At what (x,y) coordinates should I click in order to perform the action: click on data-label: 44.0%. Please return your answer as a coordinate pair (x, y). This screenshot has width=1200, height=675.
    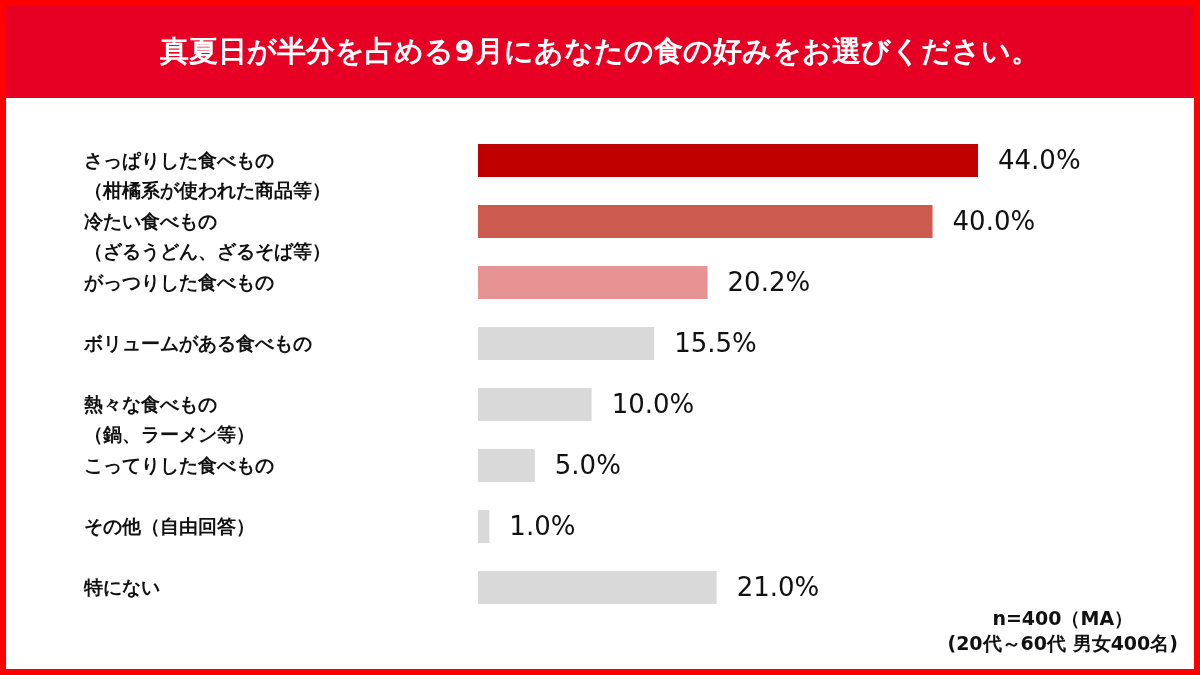
    Looking at the image, I should click on (1039, 159).